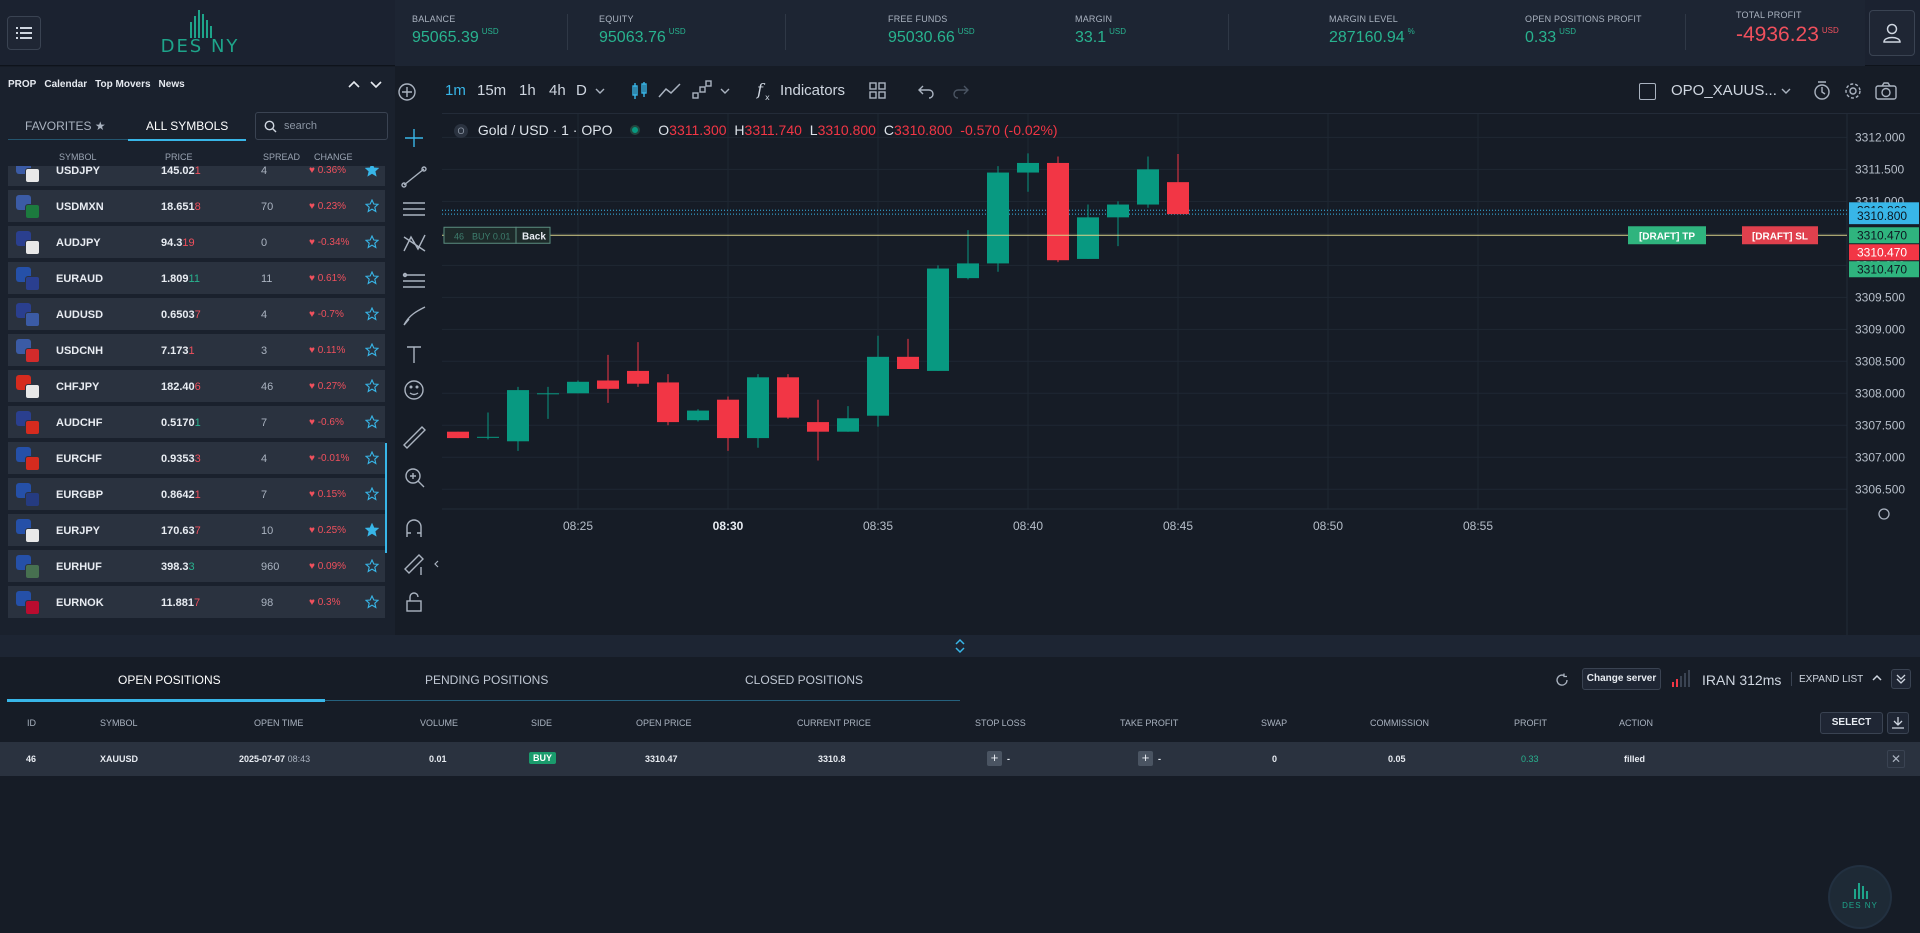 The width and height of the screenshot is (1920, 933). Describe the element at coordinates (123, 84) in the screenshot. I see `nav-link-top-movers: Top Movers` at that location.